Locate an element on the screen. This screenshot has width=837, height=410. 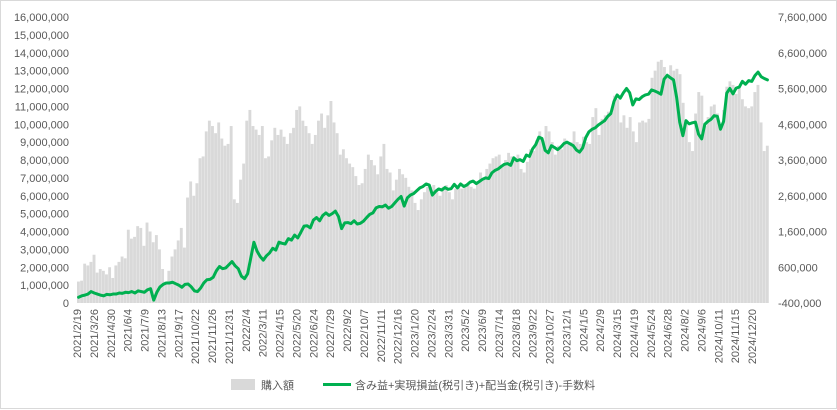
x-tick-label: 2021/11/26 is located at coordinates (213, 336).